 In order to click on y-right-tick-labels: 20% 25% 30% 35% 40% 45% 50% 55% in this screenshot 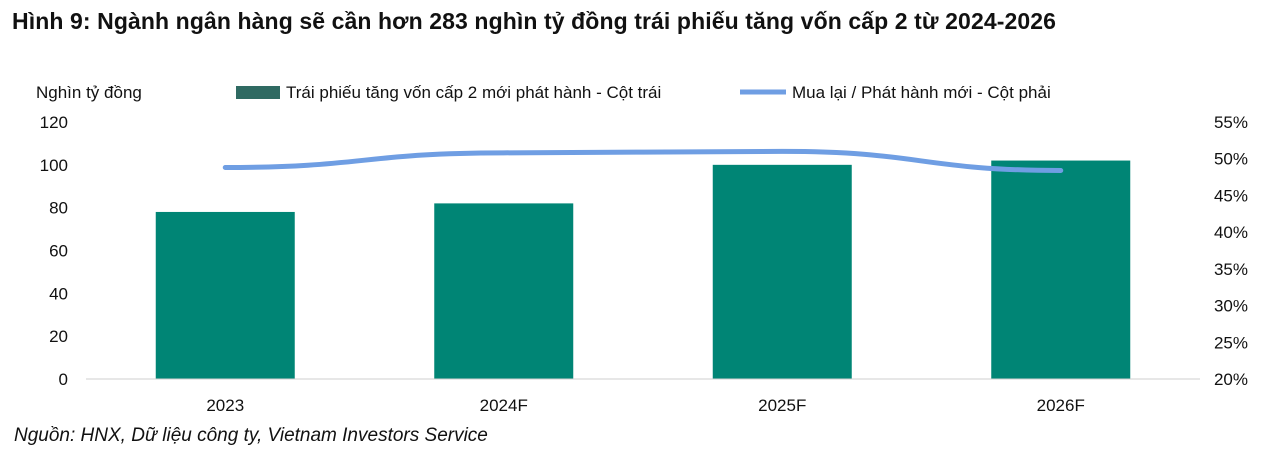, I will do `click(1231, 251)`.